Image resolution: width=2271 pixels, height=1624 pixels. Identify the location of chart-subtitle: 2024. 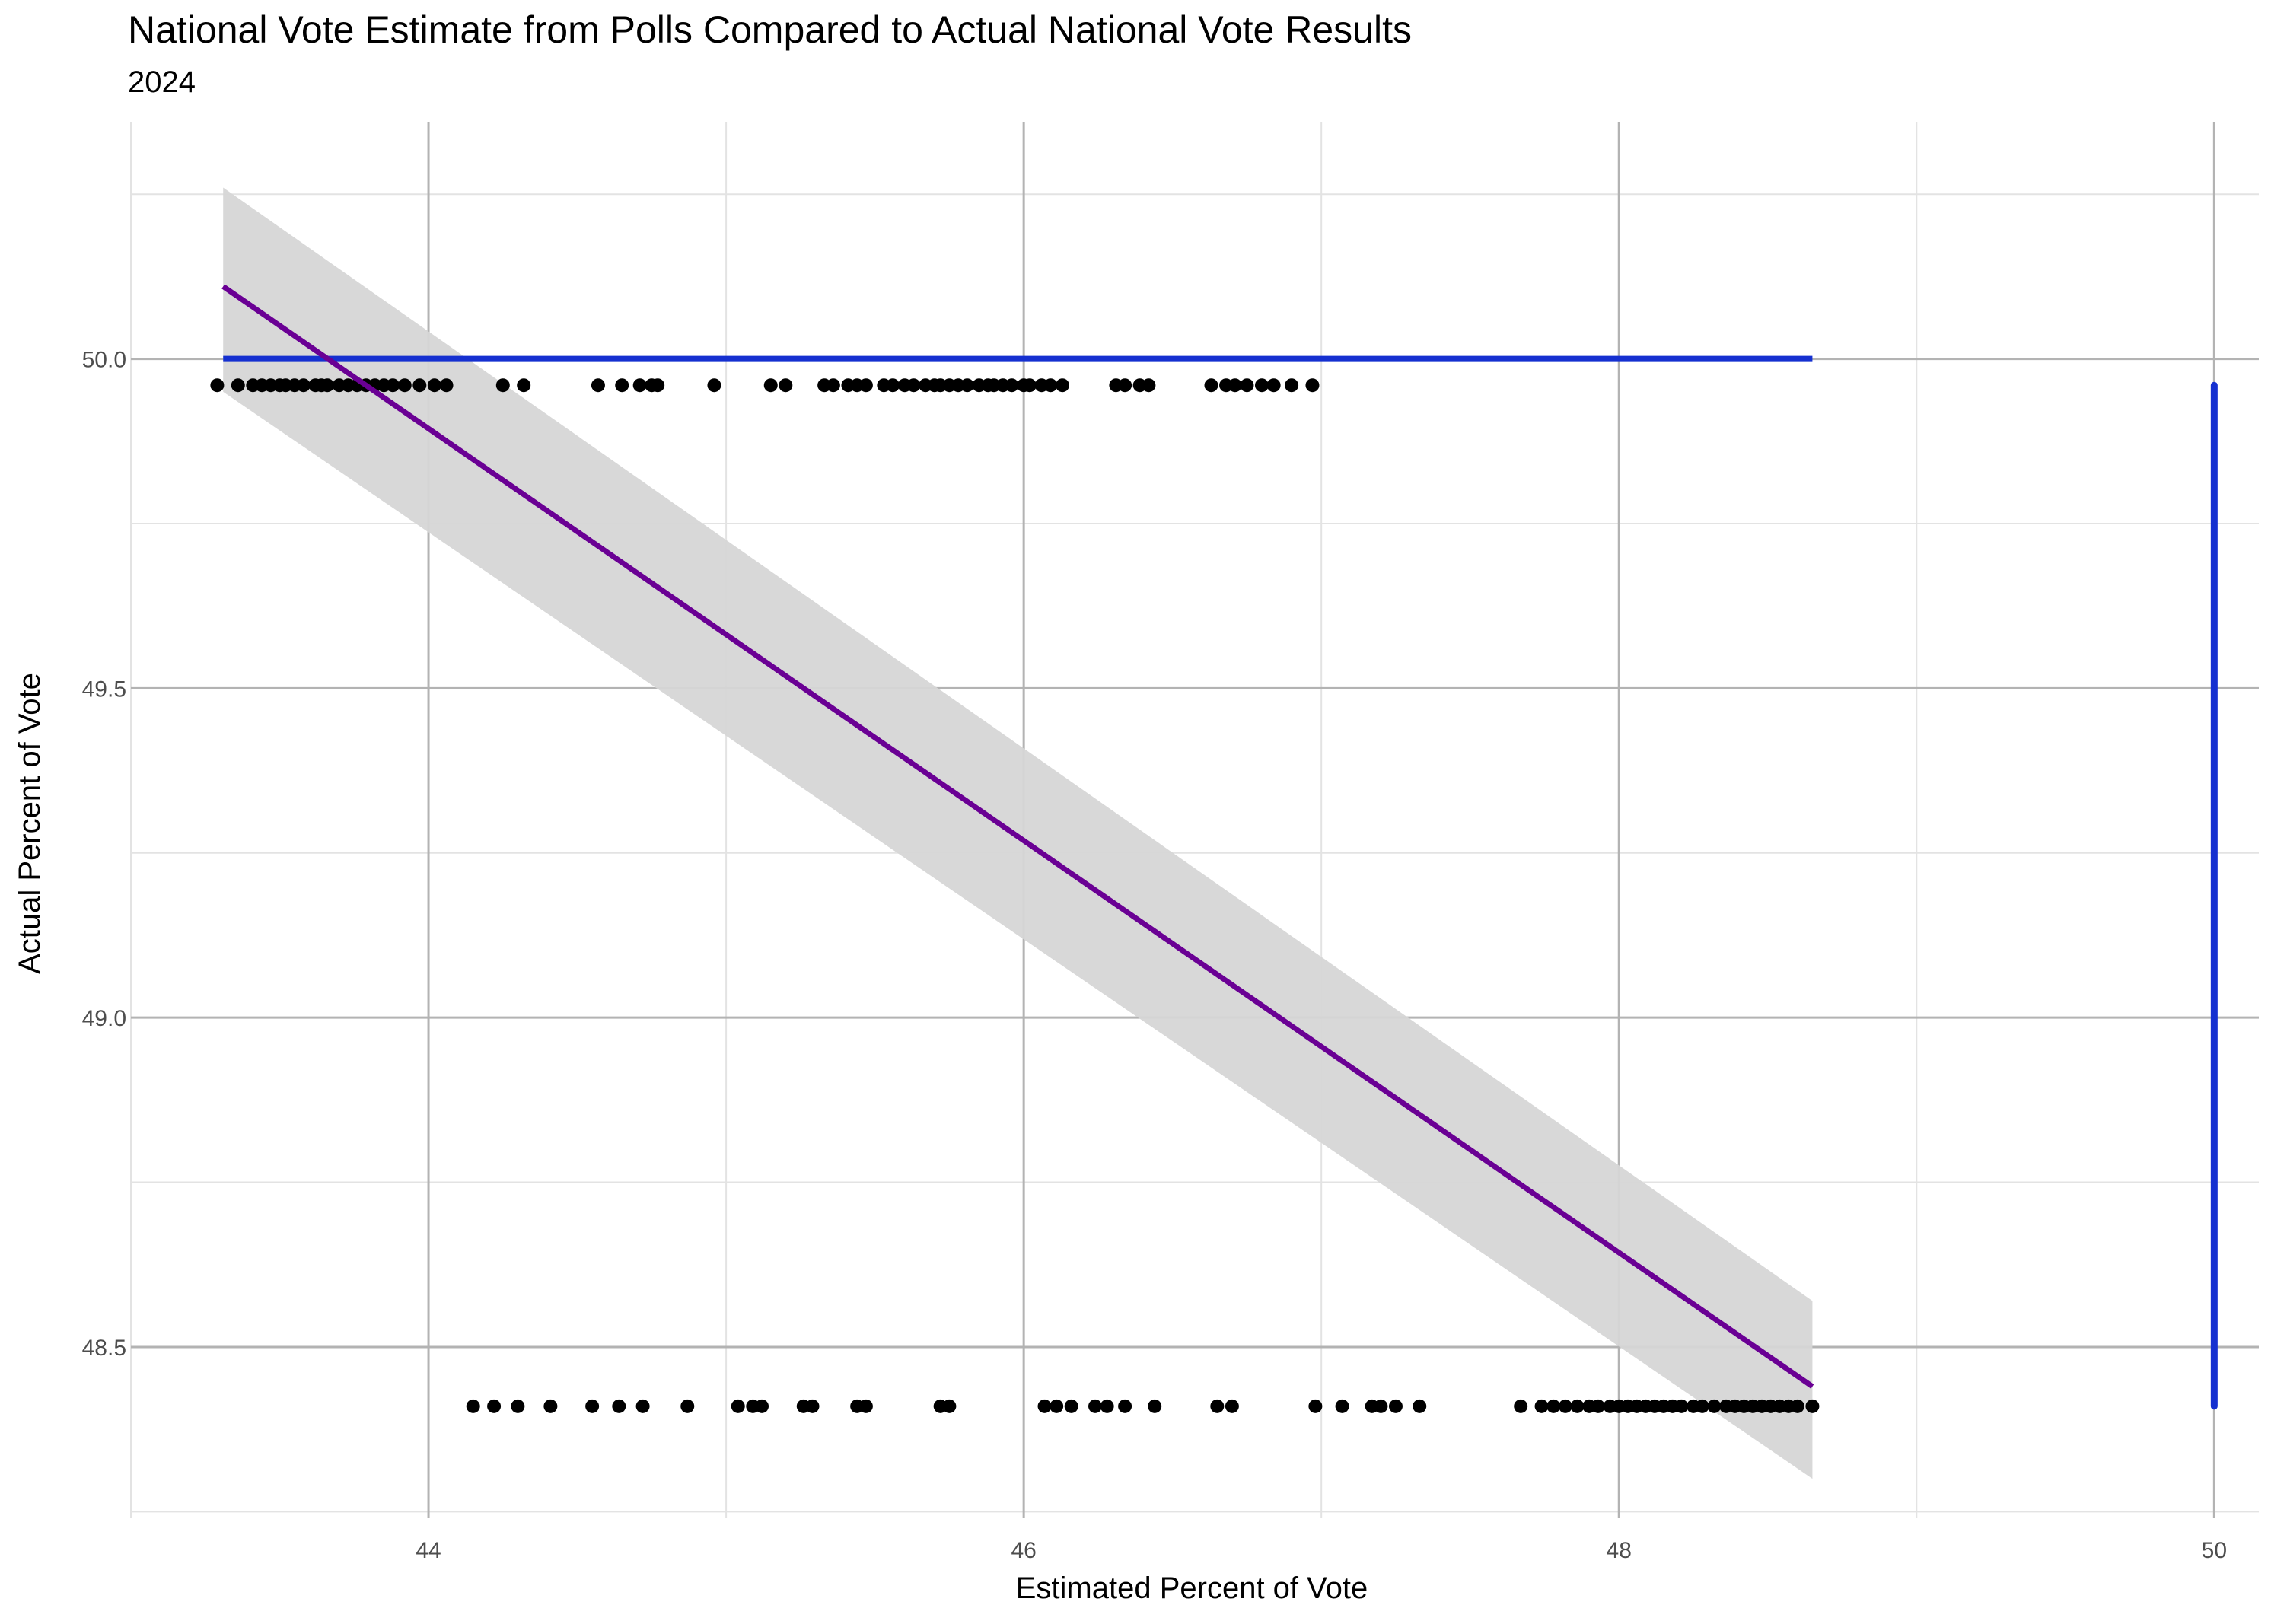
(162, 82).